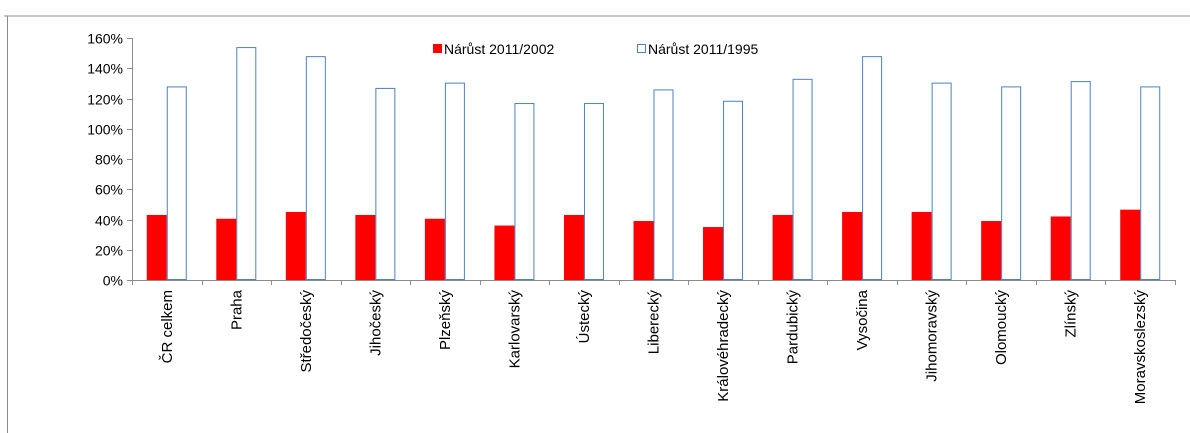 The image size is (1190, 433). What do you see at coordinates (109, 190) in the screenshot?
I see `y-tick-label: 60%` at bounding box center [109, 190].